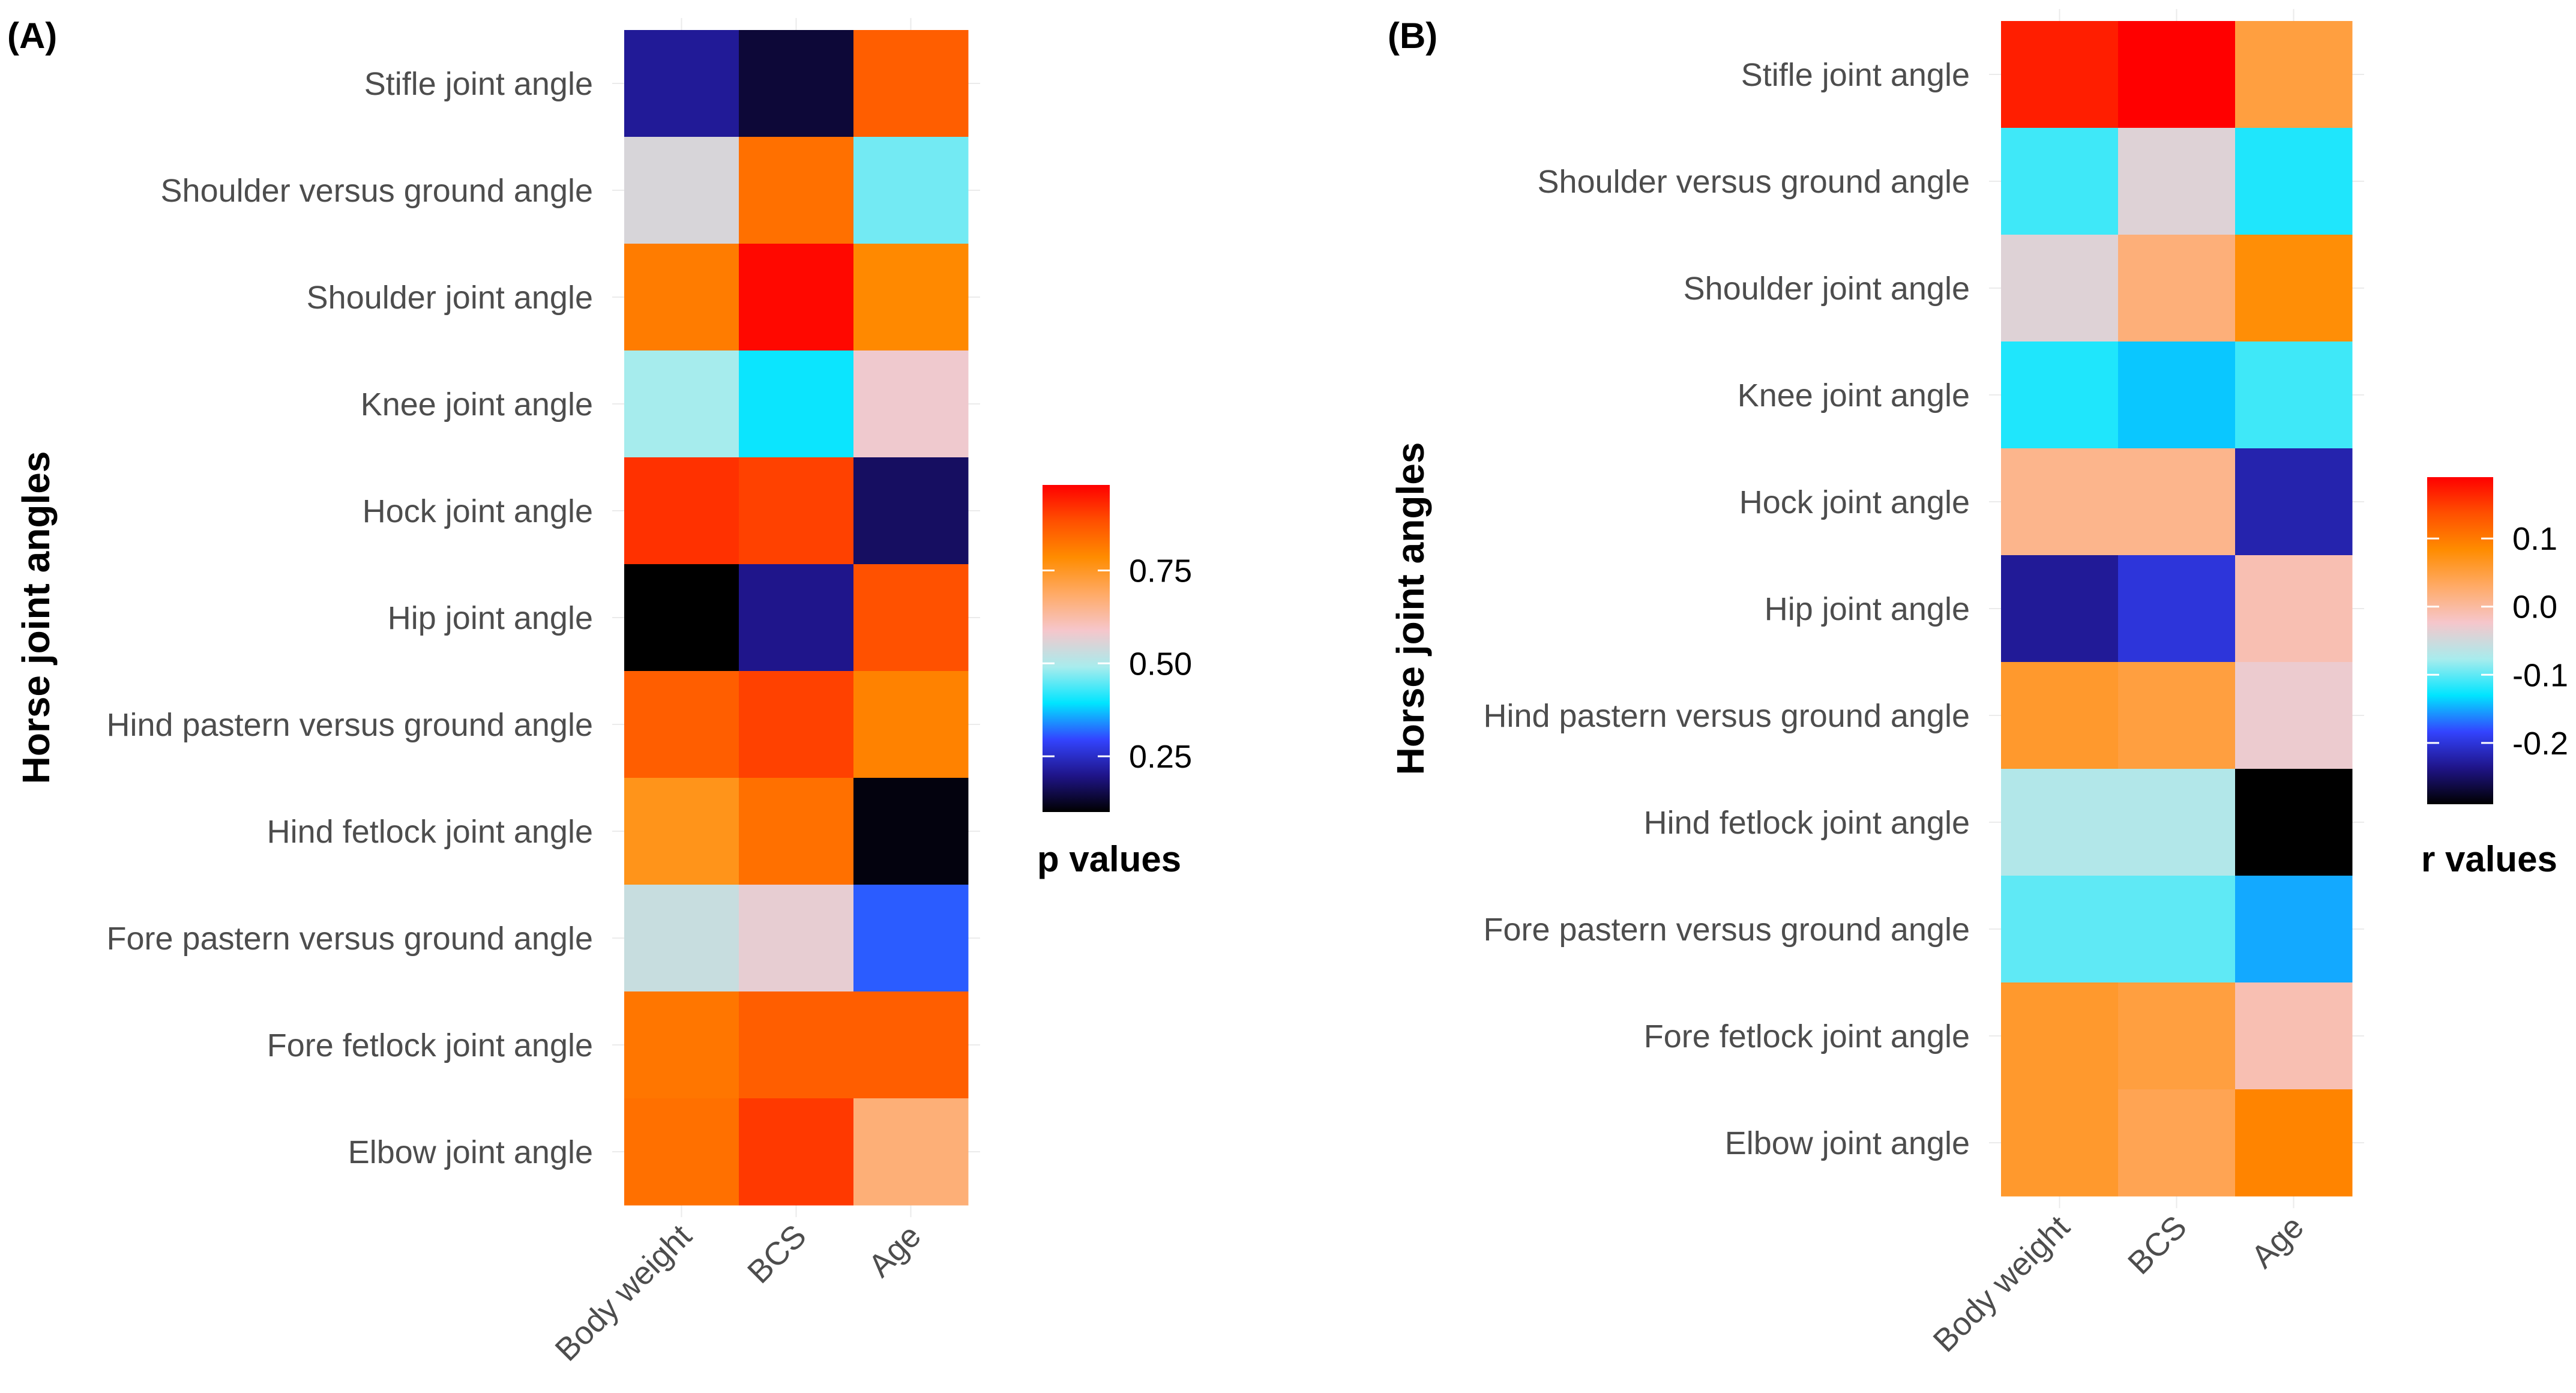 Image resolution: width=2576 pixels, height=1393 pixels. What do you see at coordinates (2534, 539) in the screenshot?
I see `legend-tick-label: 0.1` at bounding box center [2534, 539].